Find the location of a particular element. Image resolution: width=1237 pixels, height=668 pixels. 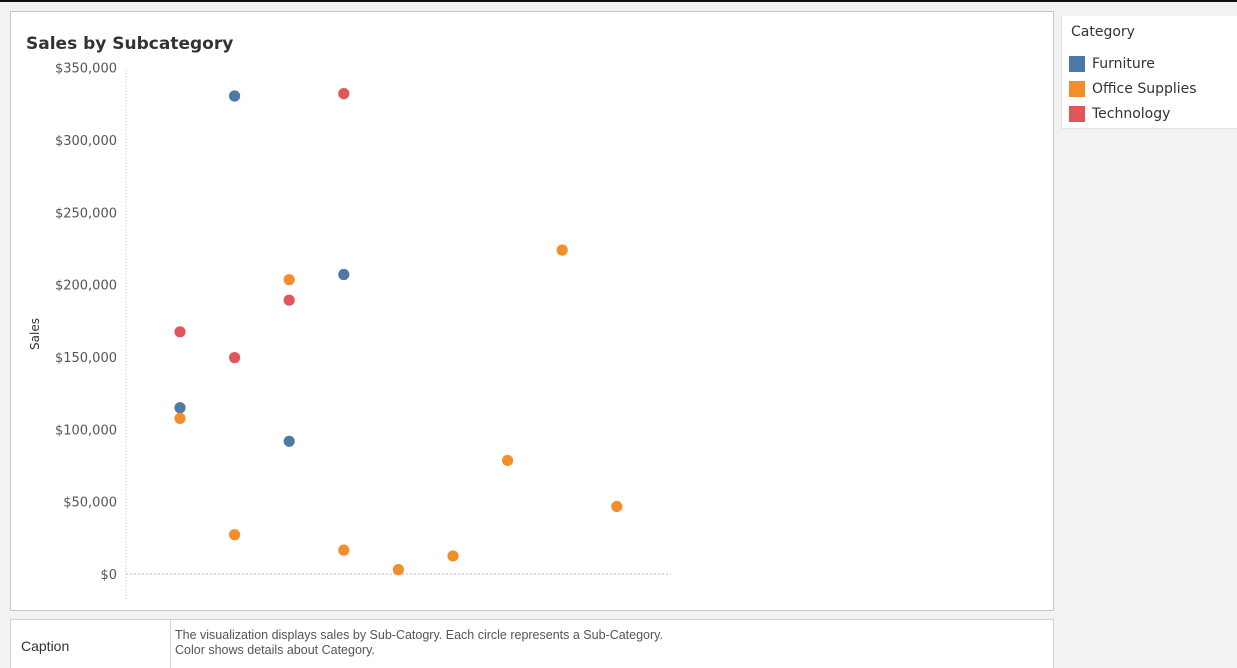

y-axis-label: Sales is located at coordinates (35, 334).